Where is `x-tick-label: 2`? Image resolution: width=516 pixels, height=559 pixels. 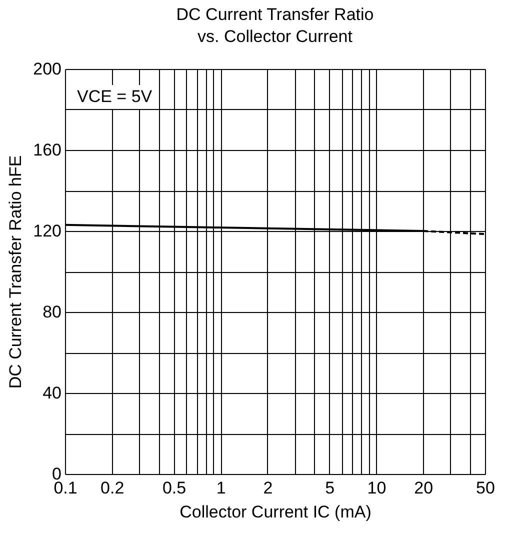 x-tick-label: 2 is located at coordinates (268, 488).